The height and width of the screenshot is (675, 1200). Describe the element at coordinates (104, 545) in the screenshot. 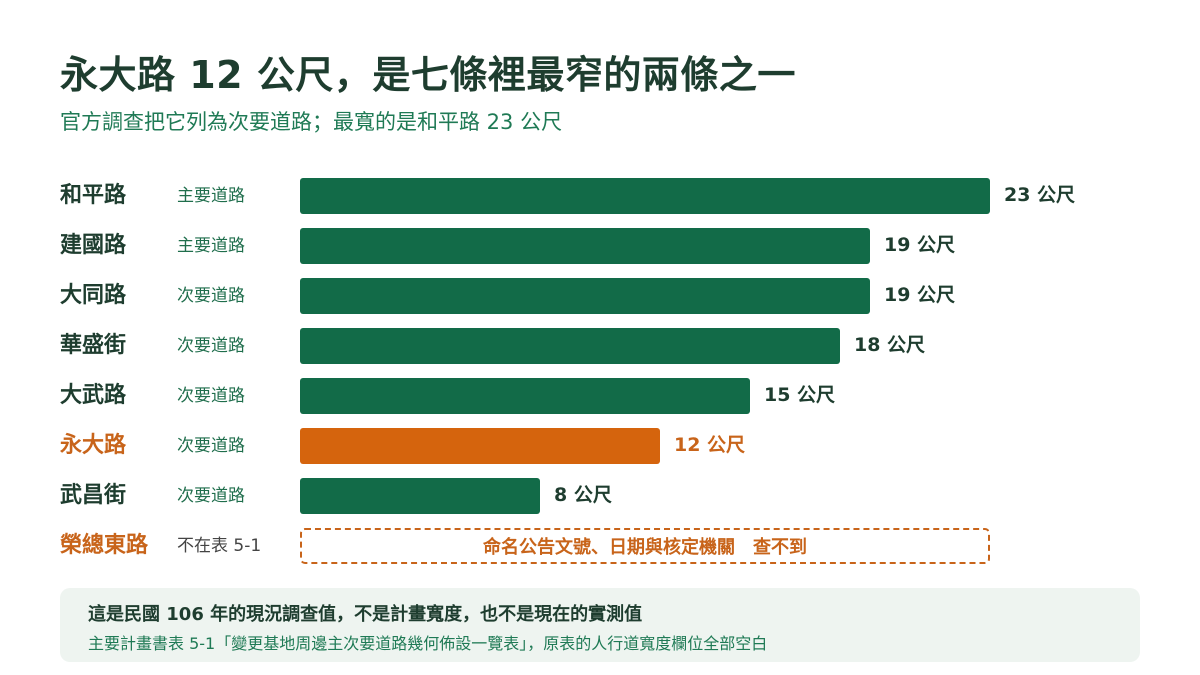

I see `missing-road-name: 榮總東路` at that location.